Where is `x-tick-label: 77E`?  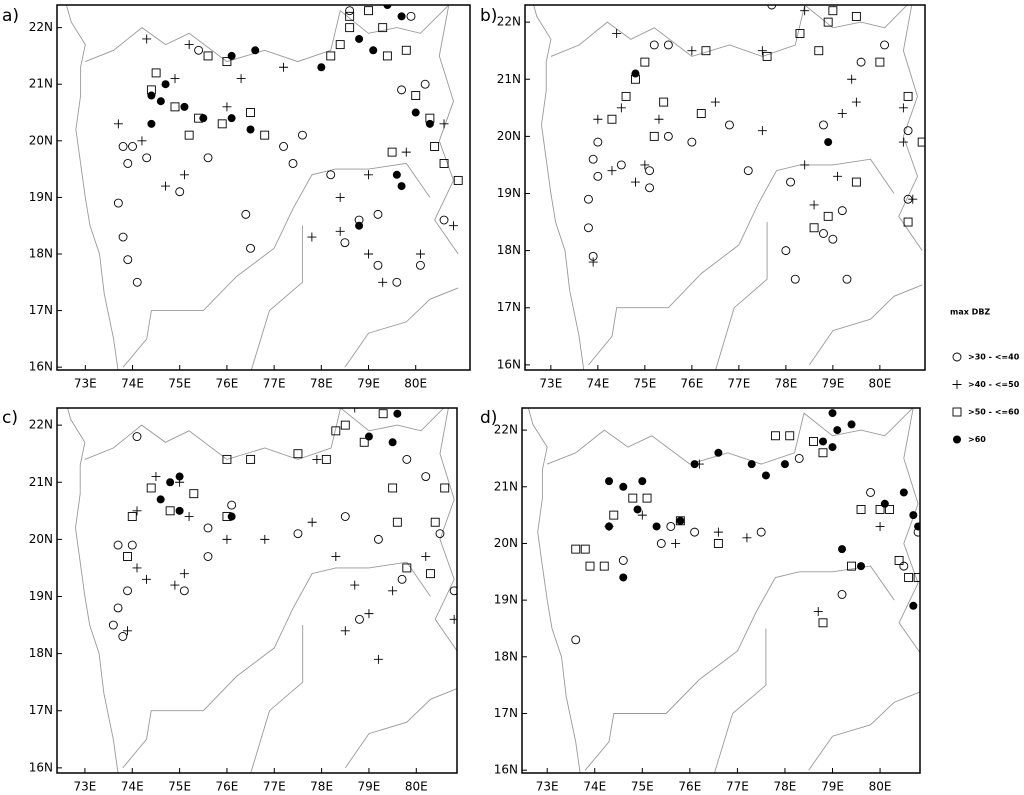
x-tick-label: 77E is located at coordinates (737, 787).